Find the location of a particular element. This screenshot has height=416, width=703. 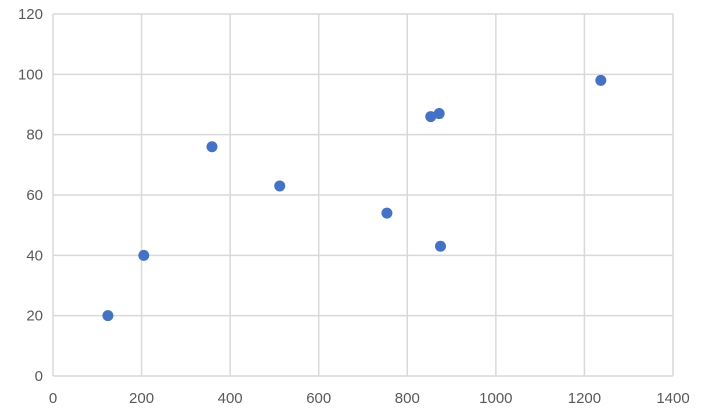

x-tick-label: 200 is located at coordinates (141, 398).